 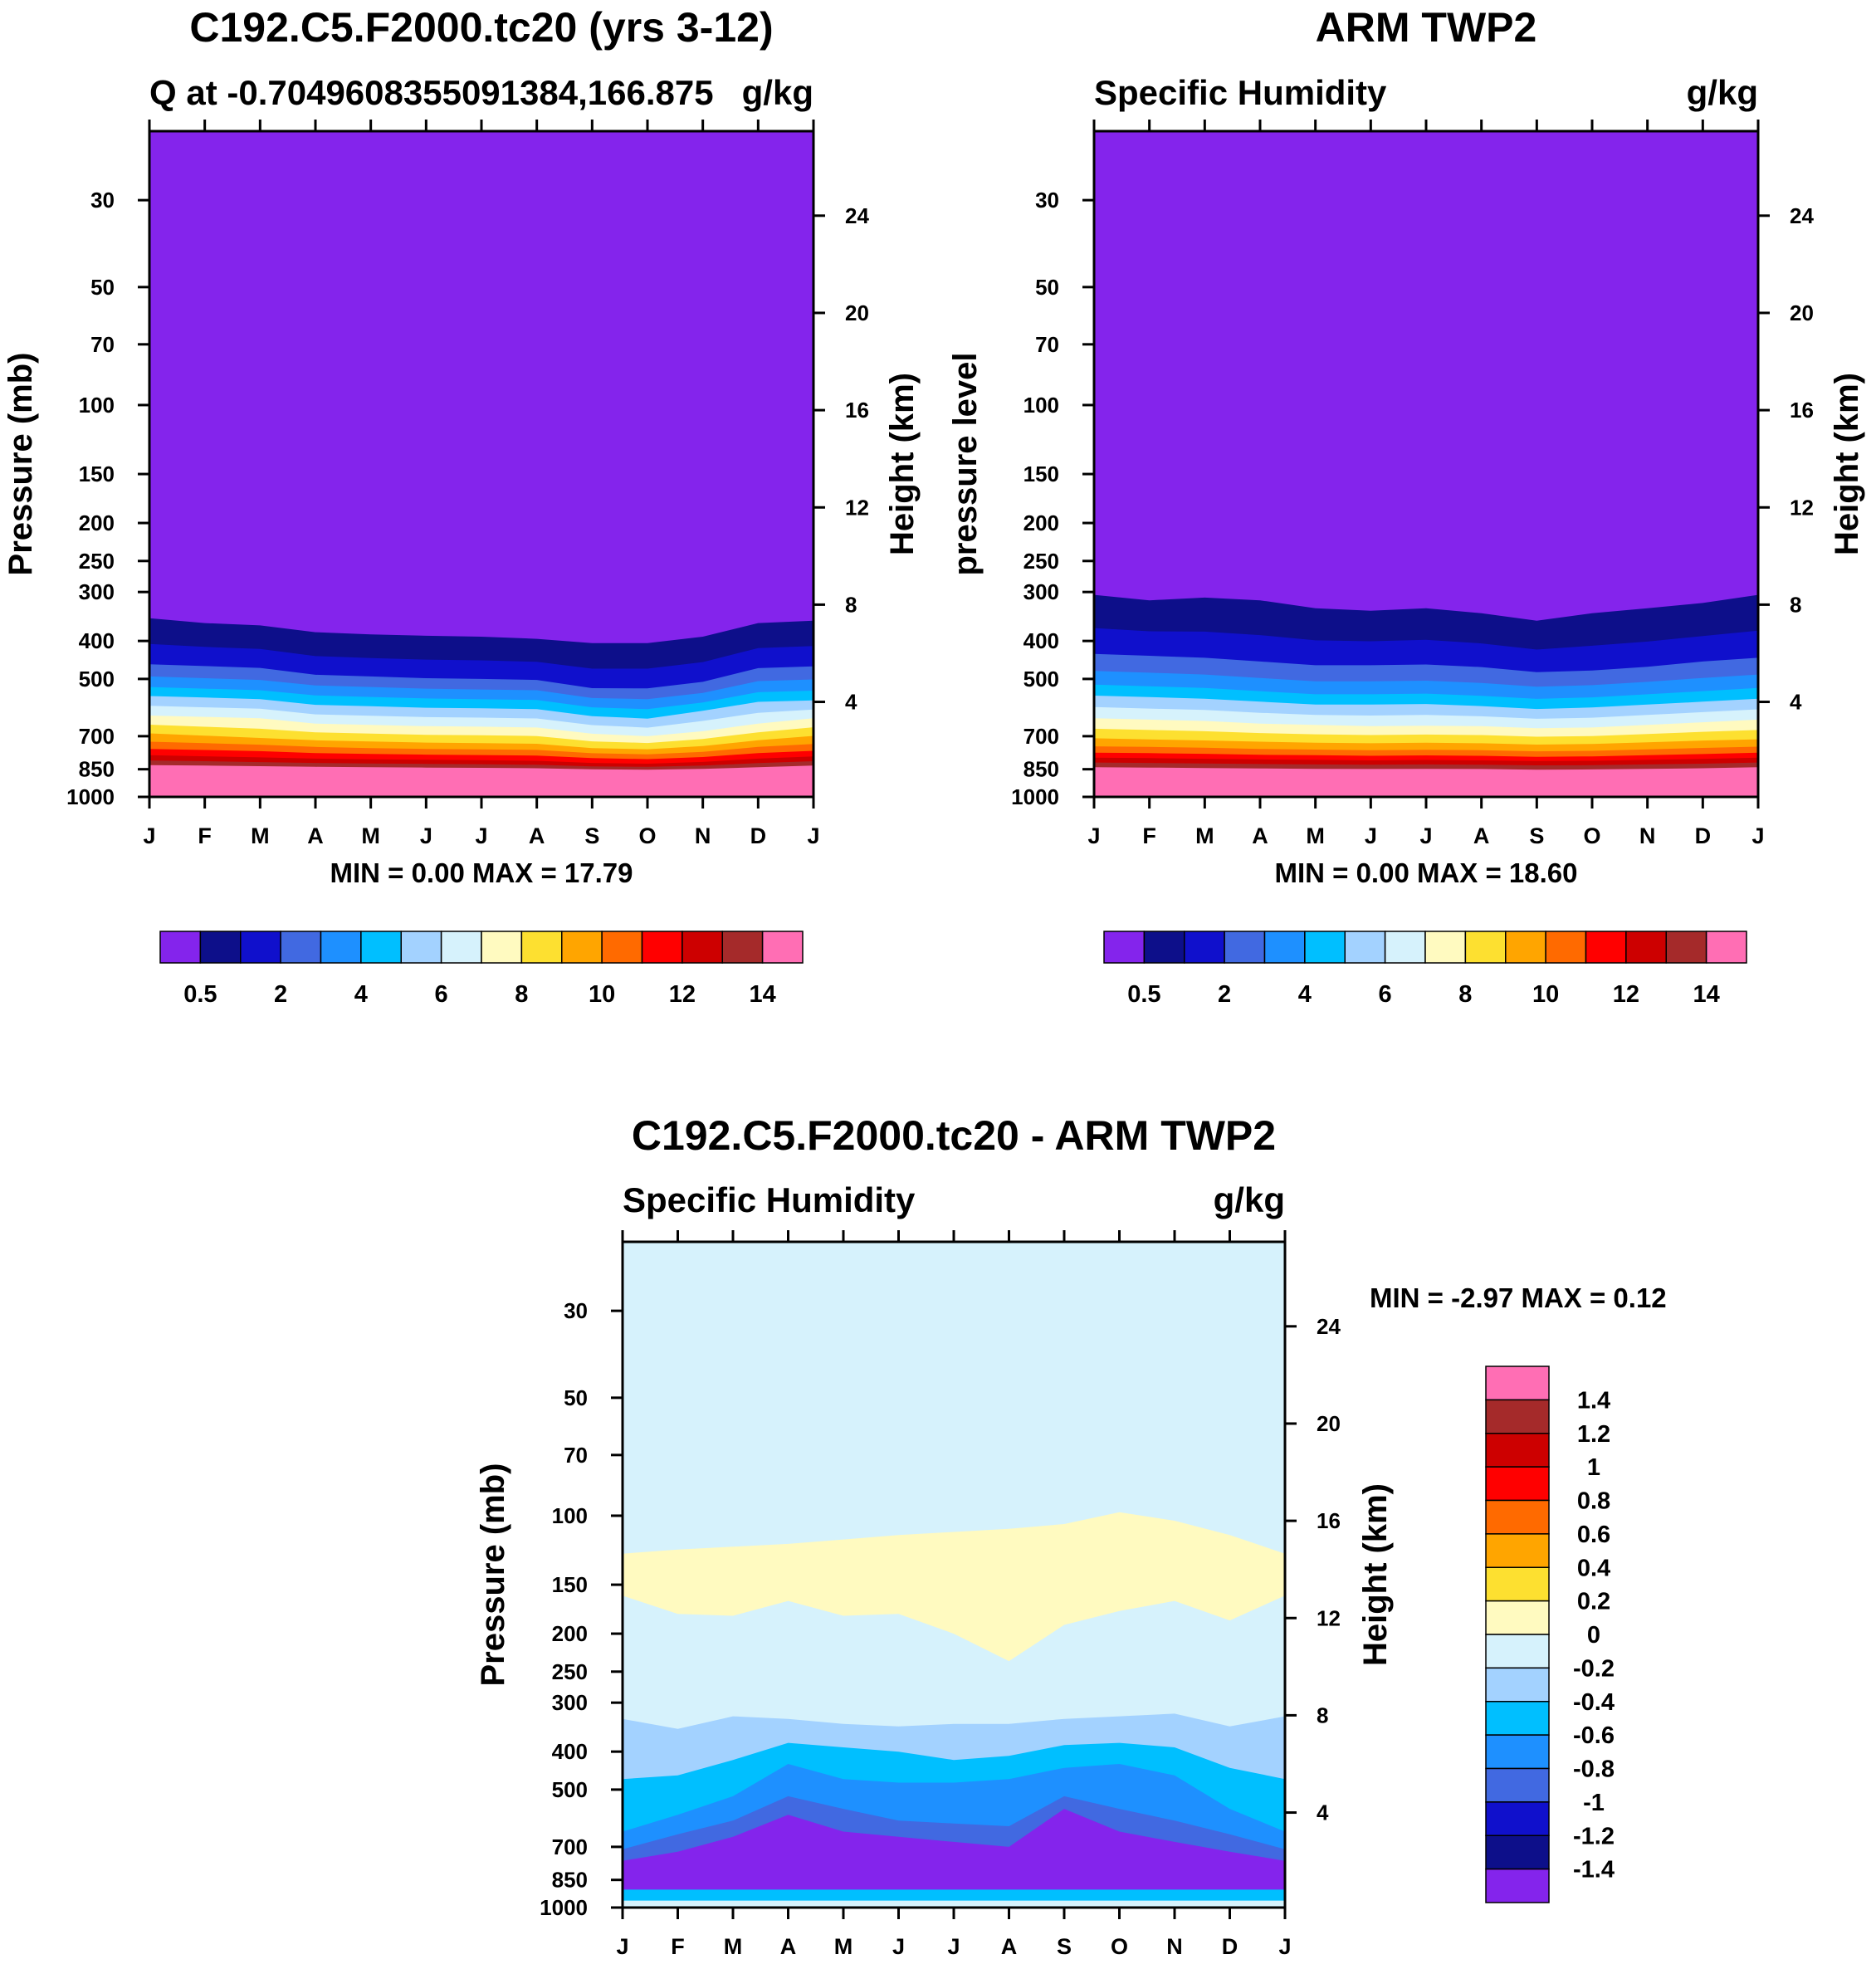 What do you see at coordinates (20, 464) in the screenshot?
I see `y-axis-label: Pressure (mb)` at bounding box center [20, 464].